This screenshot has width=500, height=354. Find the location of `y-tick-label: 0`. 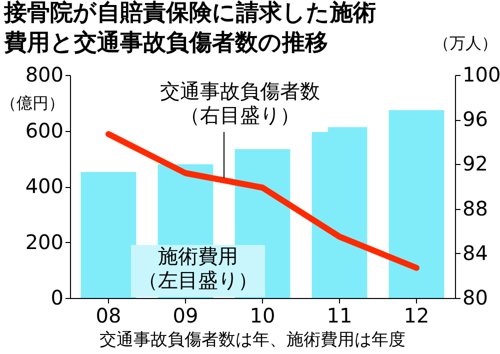

y-tick-label: 0 is located at coordinates (57, 298).